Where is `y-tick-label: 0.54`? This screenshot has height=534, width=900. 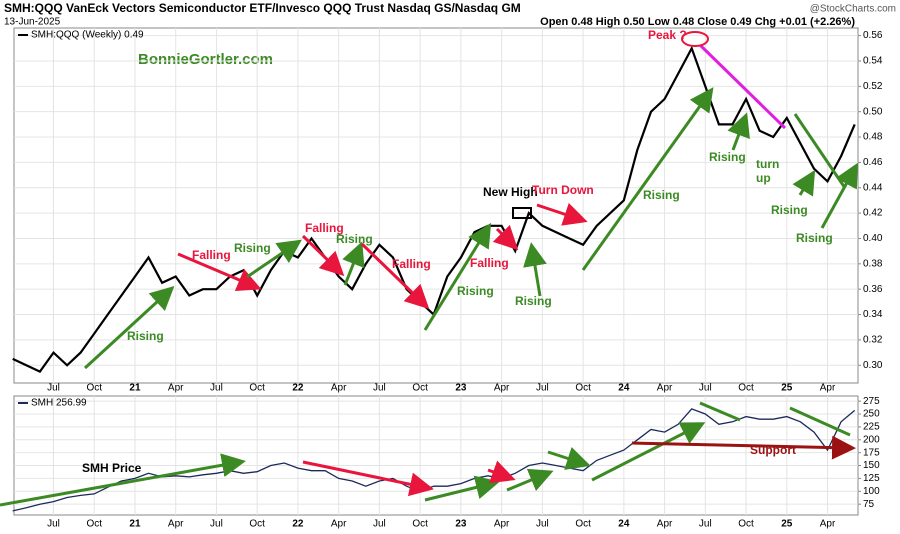 y-tick-label: 0.54 is located at coordinates (873, 61).